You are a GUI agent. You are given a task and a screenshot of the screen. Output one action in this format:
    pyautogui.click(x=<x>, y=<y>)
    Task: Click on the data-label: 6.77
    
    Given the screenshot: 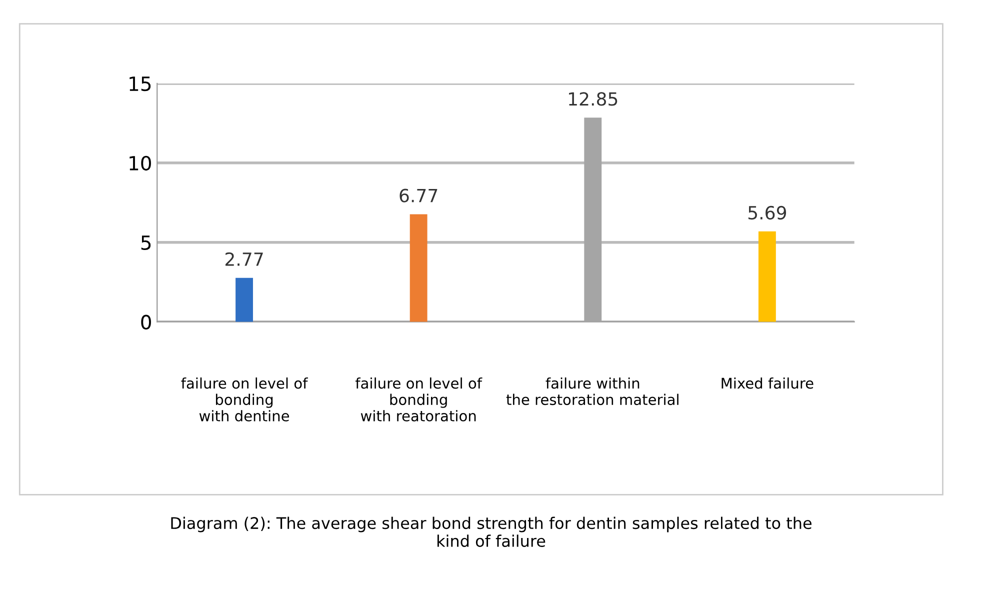 What is the action you would take?
    pyautogui.click(x=419, y=195)
    